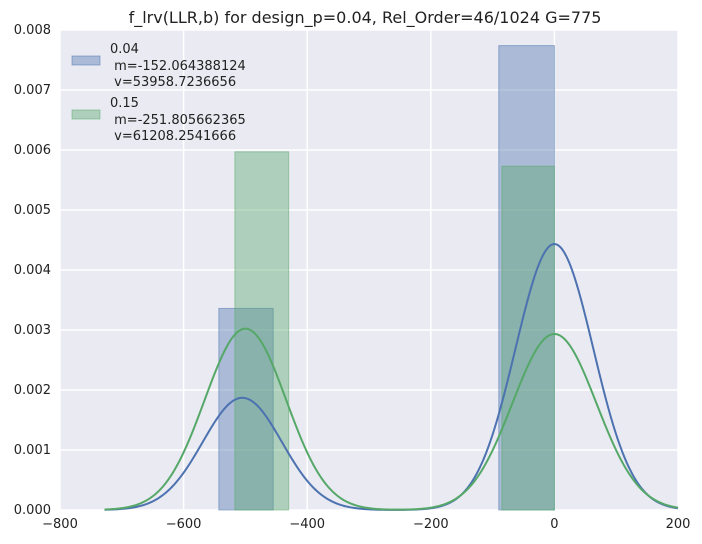 Image resolution: width=702 pixels, height=544 pixels. What do you see at coordinates (124, 103) in the screenshot?
I see `legend-label: 0.15` at bounding box center [124, 103].